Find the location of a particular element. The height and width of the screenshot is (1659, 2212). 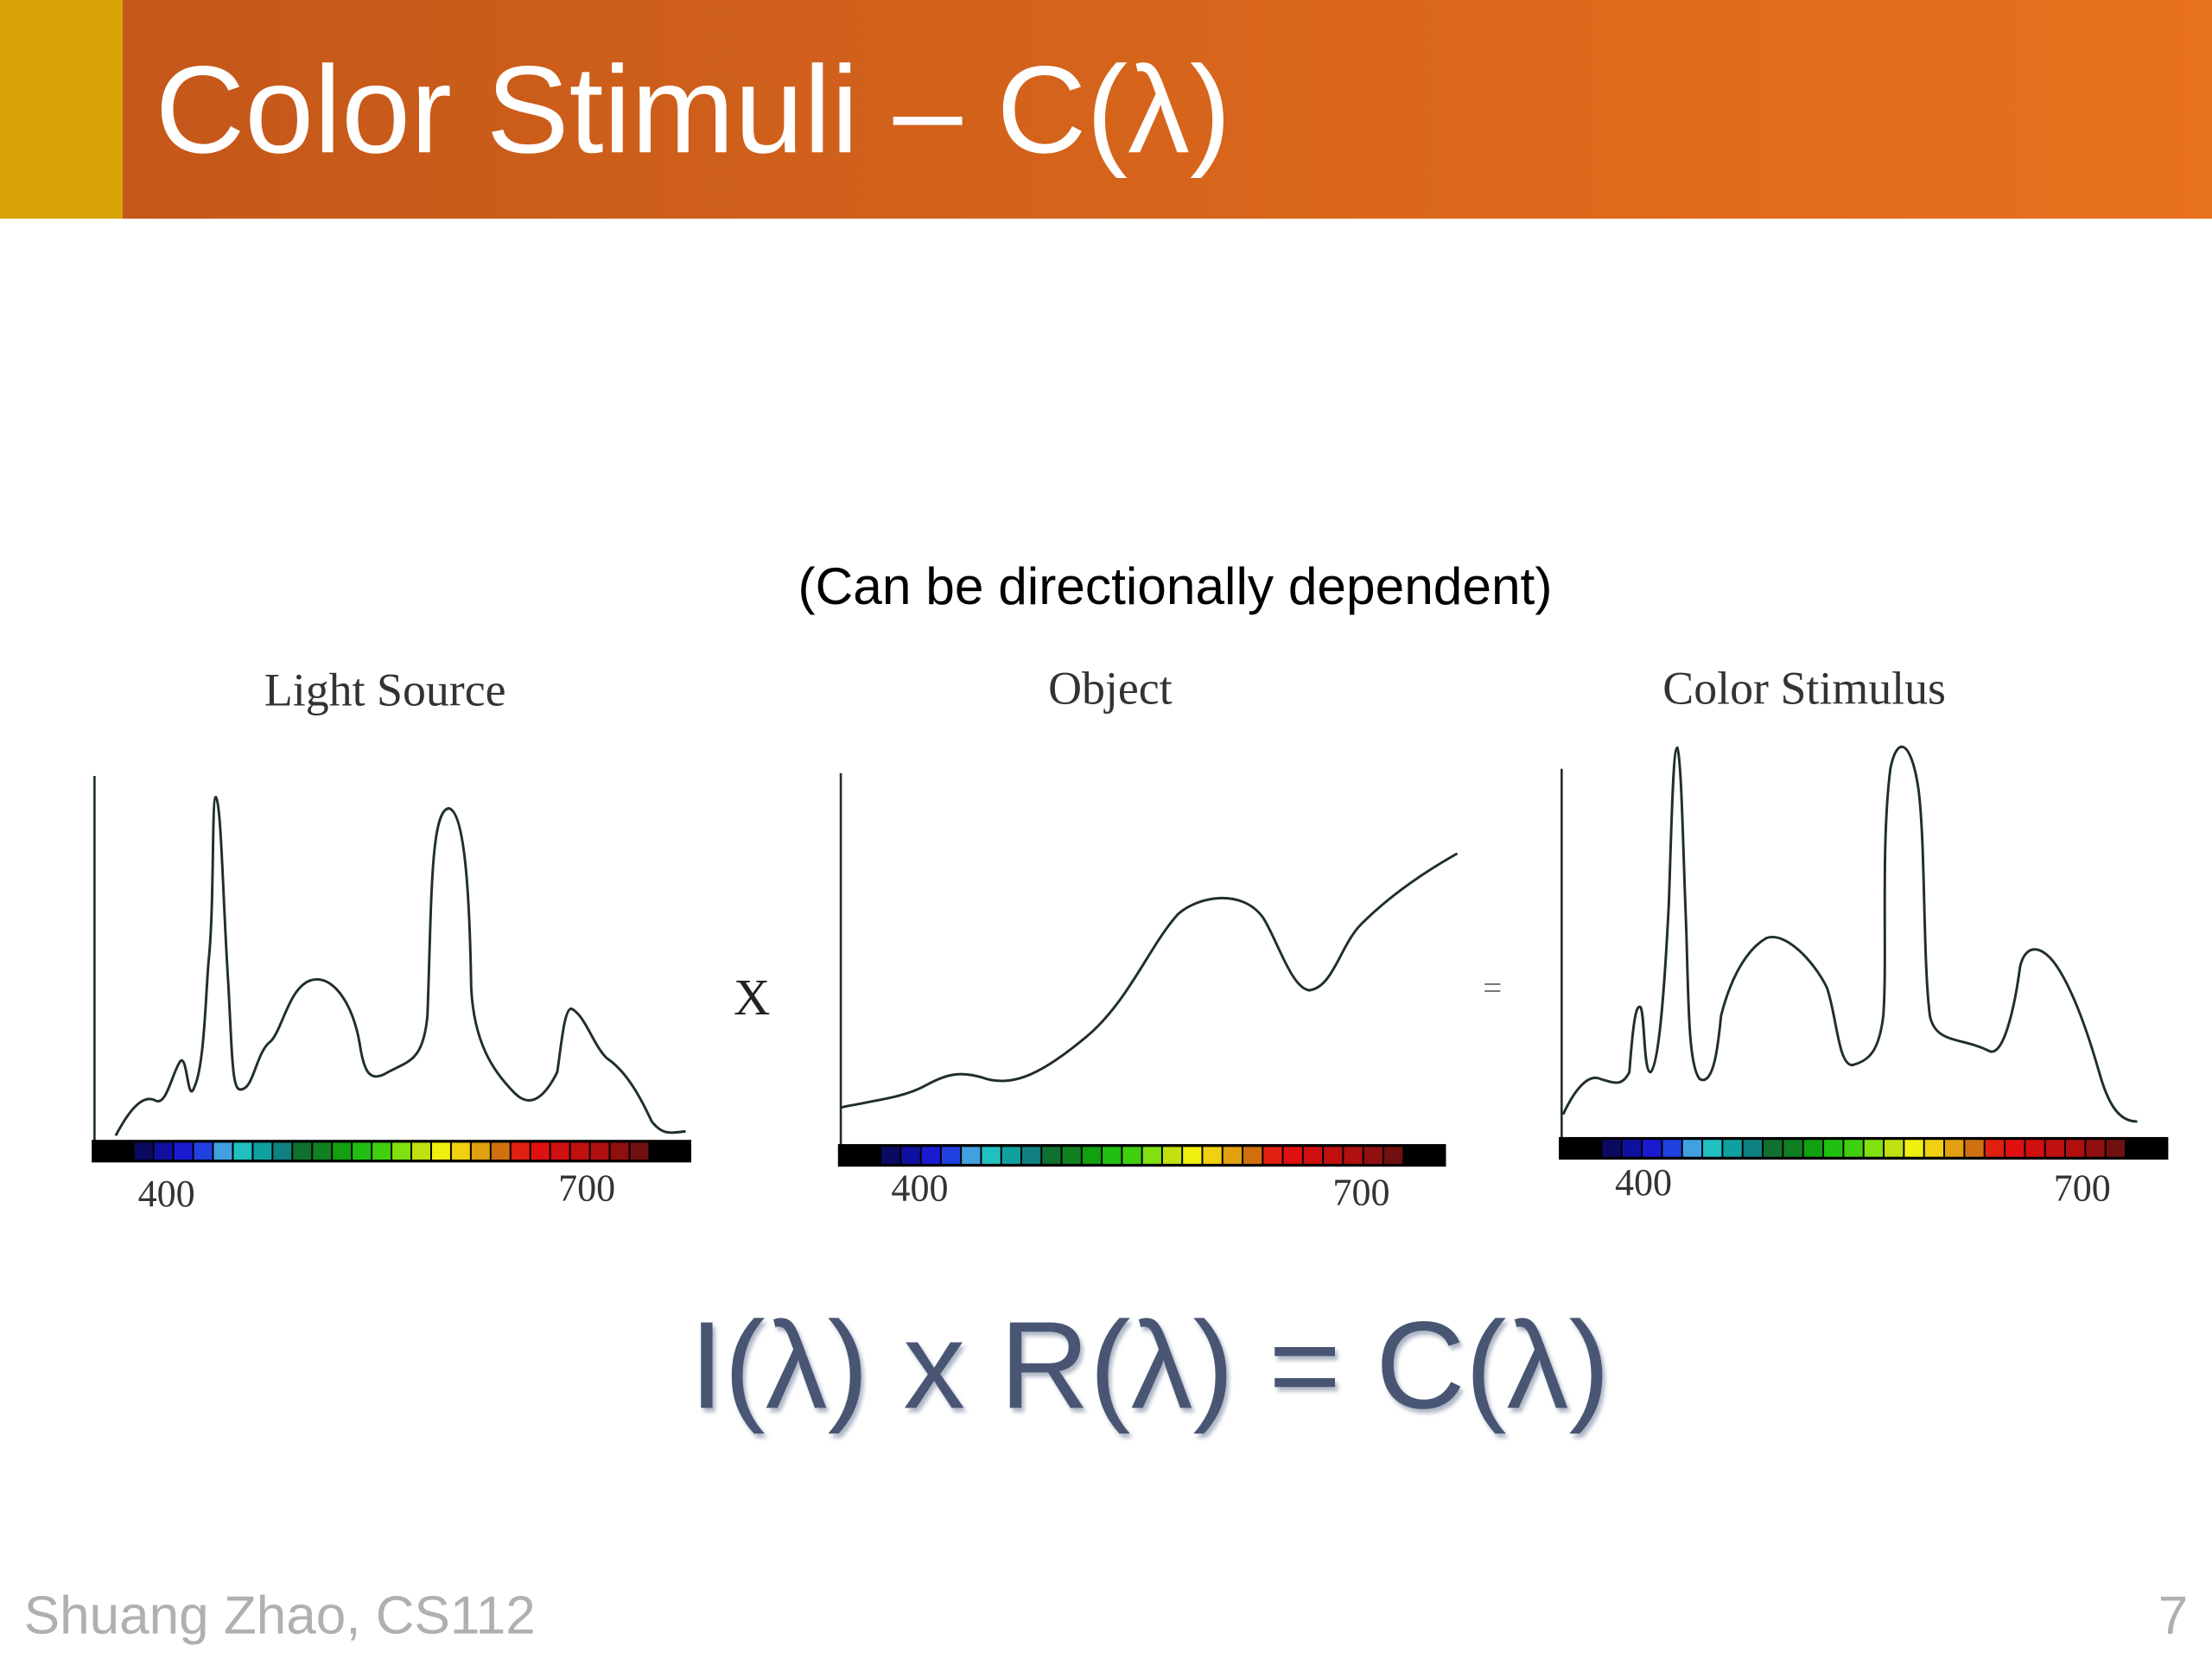

spectrum-bars is located at coordinates (1130, 1151).